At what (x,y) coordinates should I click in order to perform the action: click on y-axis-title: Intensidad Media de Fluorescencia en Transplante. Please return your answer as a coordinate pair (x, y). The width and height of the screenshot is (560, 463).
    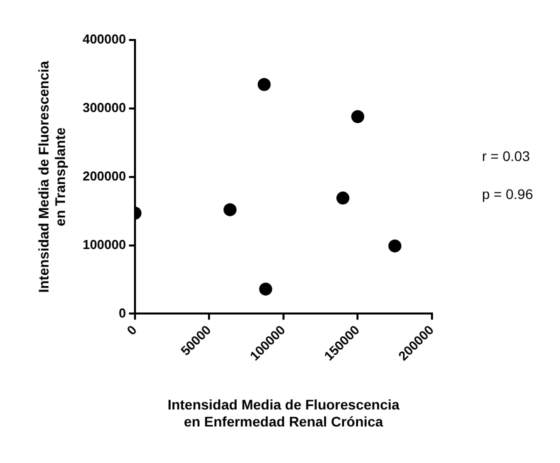
    Looking at the image, I should click on (51, 176).